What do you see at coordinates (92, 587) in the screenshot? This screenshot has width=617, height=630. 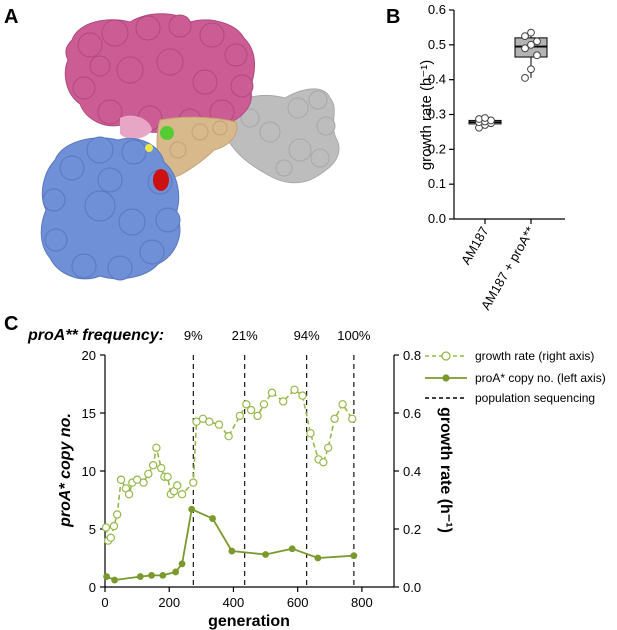 I see `panel-c-left-tick-label: 0` at bounding box center [92, 587].